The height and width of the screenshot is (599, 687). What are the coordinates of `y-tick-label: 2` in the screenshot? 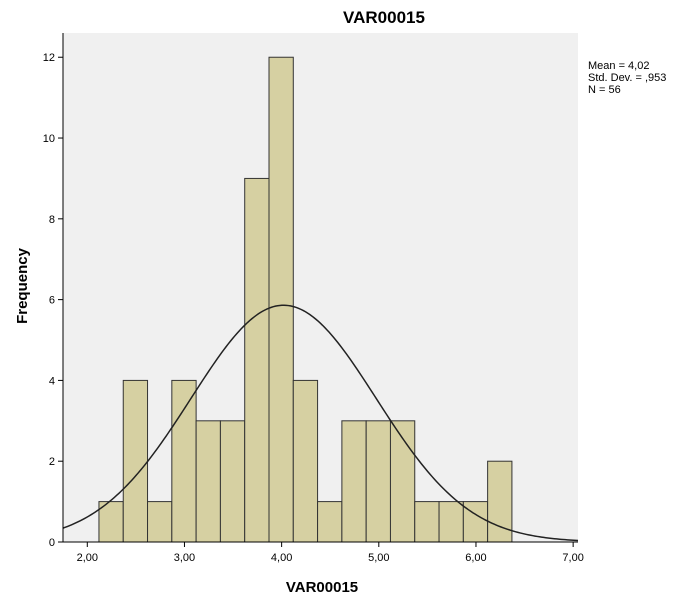 It's located at (52, 462).